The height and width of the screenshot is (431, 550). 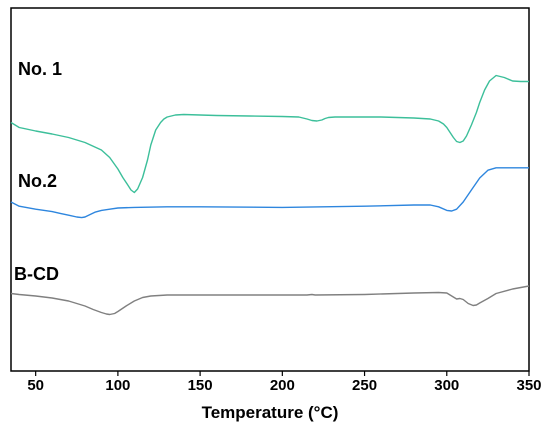 I want to click on x-tick-label: 100, so click(x=117, y=385).